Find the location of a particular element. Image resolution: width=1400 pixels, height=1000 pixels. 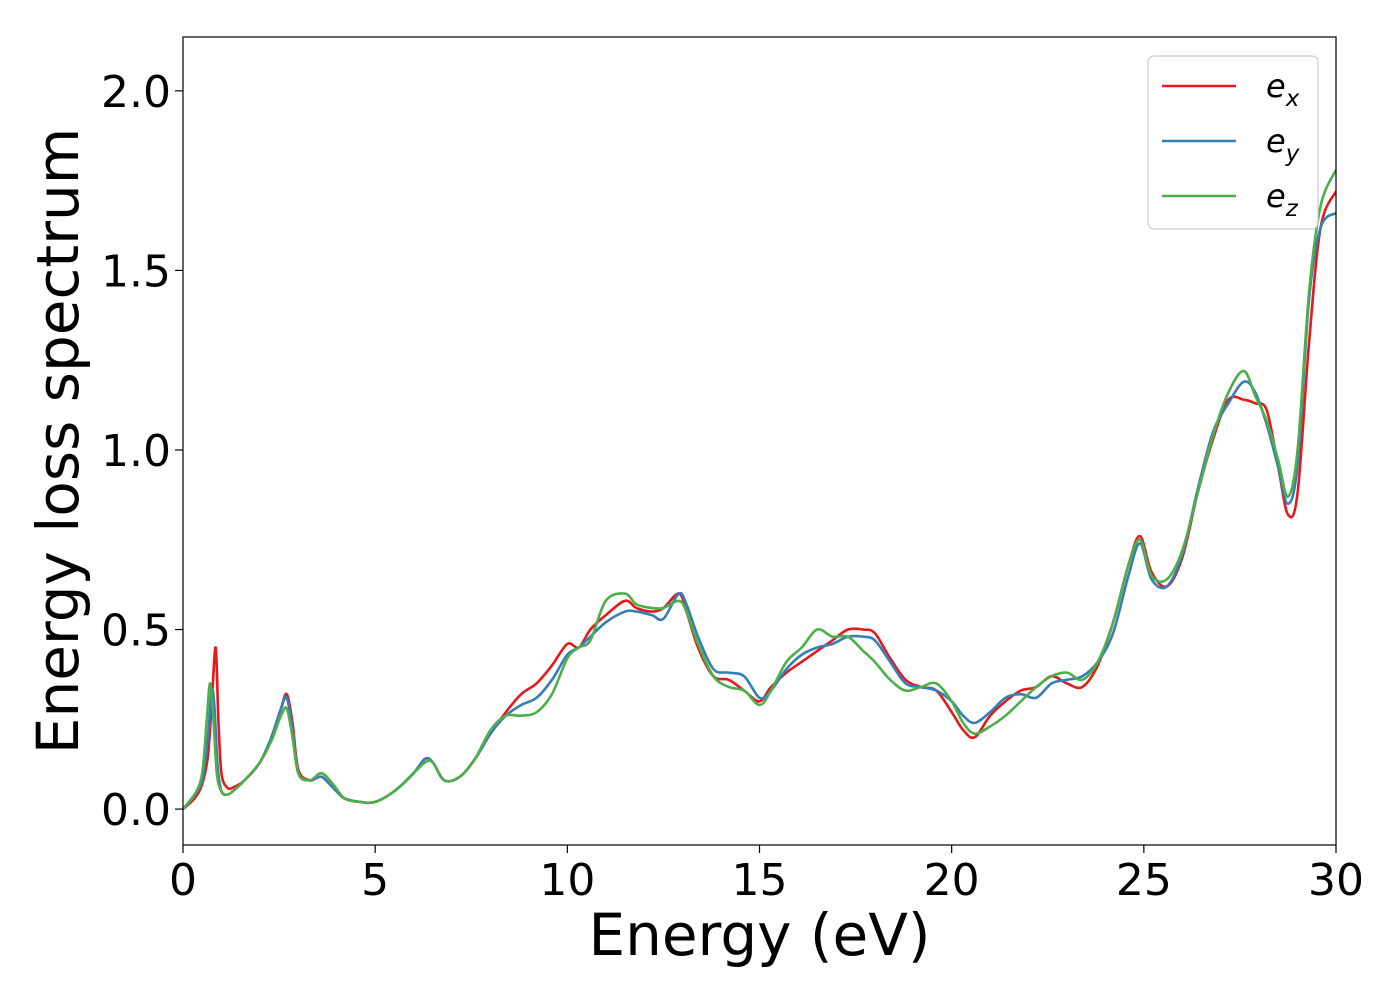

y-tick-label: 1.5 is located at coordinates (136, 271).